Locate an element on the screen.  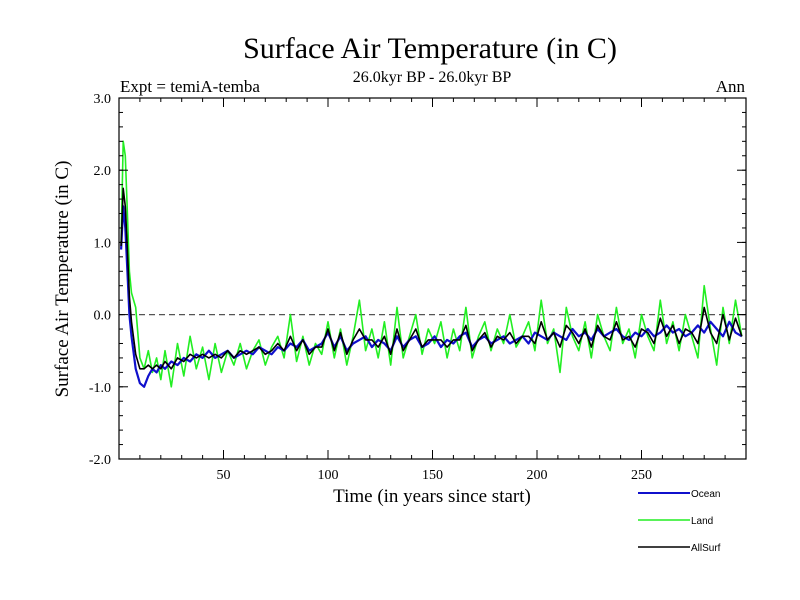
y-tick-label: -1.0 is located at coordinates (100, 388).